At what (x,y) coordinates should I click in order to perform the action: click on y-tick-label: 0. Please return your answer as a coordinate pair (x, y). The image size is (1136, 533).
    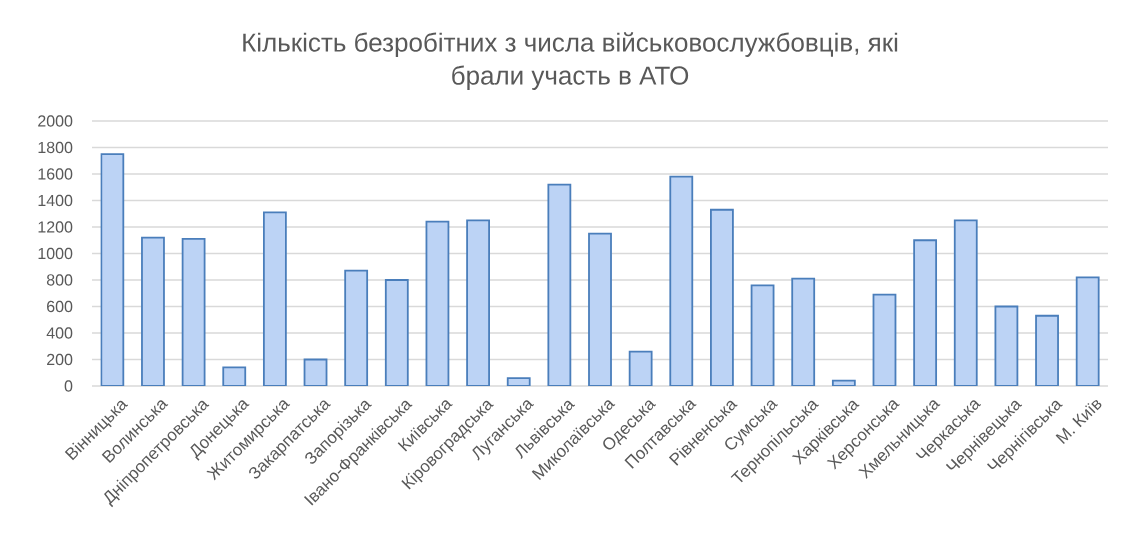
    Looking at the image, I should click on (68, 386).